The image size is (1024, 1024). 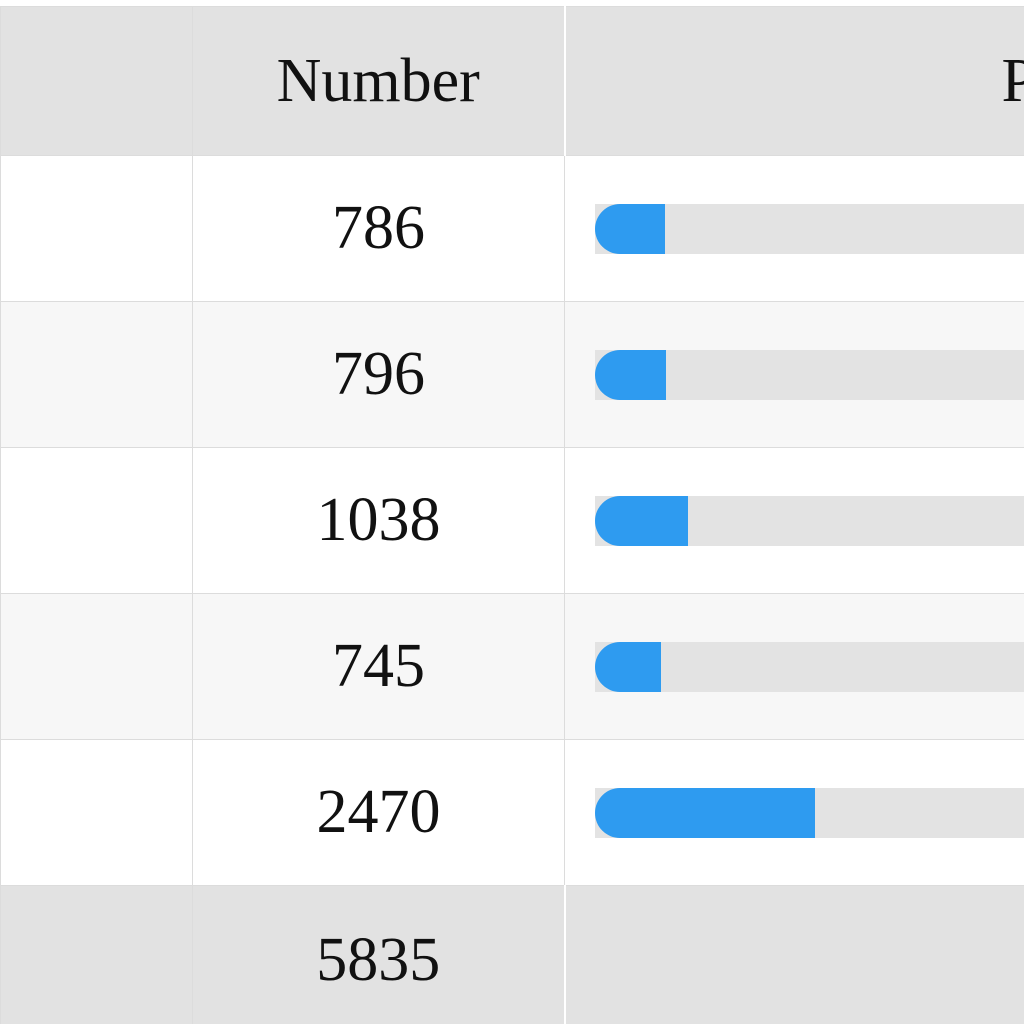 I want to click on row-number: 786, so click(x=378, y=228).